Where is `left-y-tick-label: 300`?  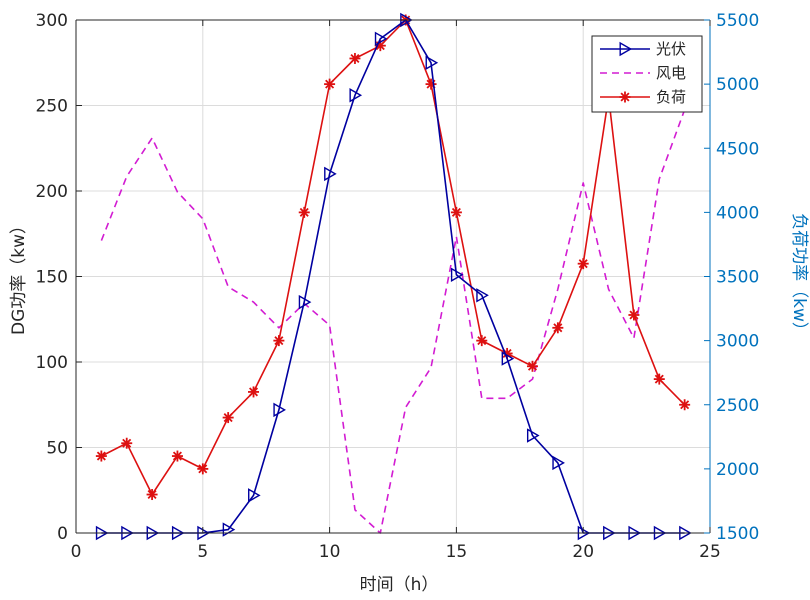
left-y-tick-label: 300 is located at coordinates (52, 21).